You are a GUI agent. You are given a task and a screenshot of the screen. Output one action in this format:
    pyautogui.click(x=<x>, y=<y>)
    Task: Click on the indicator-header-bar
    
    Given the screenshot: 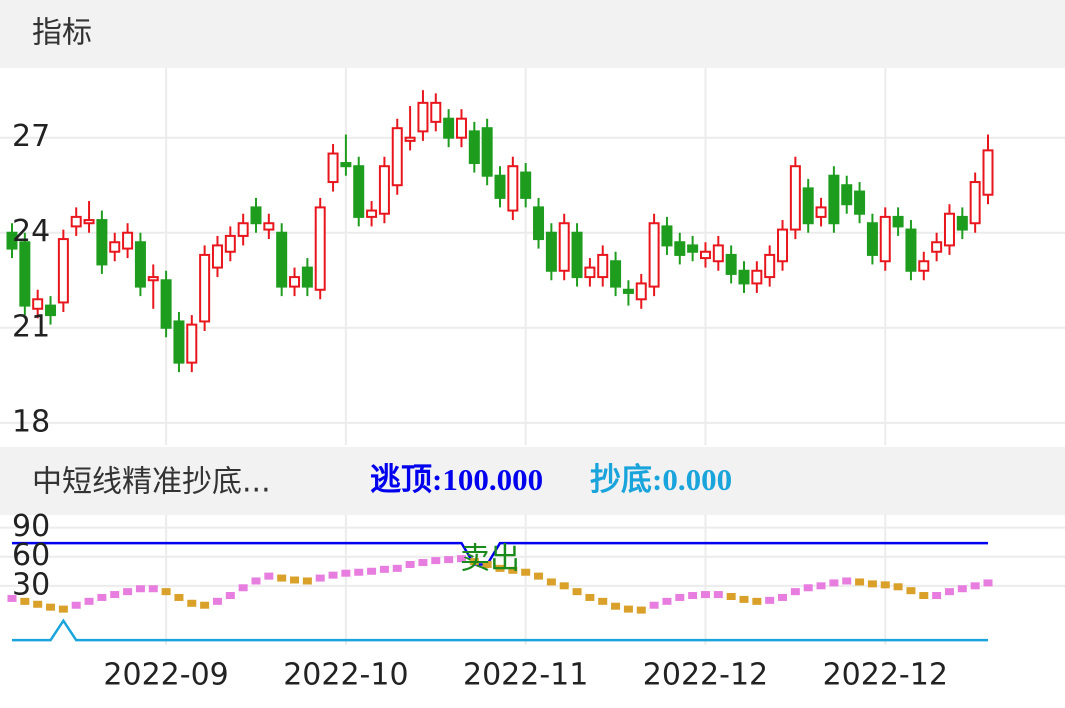 What is the action you would take?
    pyautogui.click(x=532, y=481)
    